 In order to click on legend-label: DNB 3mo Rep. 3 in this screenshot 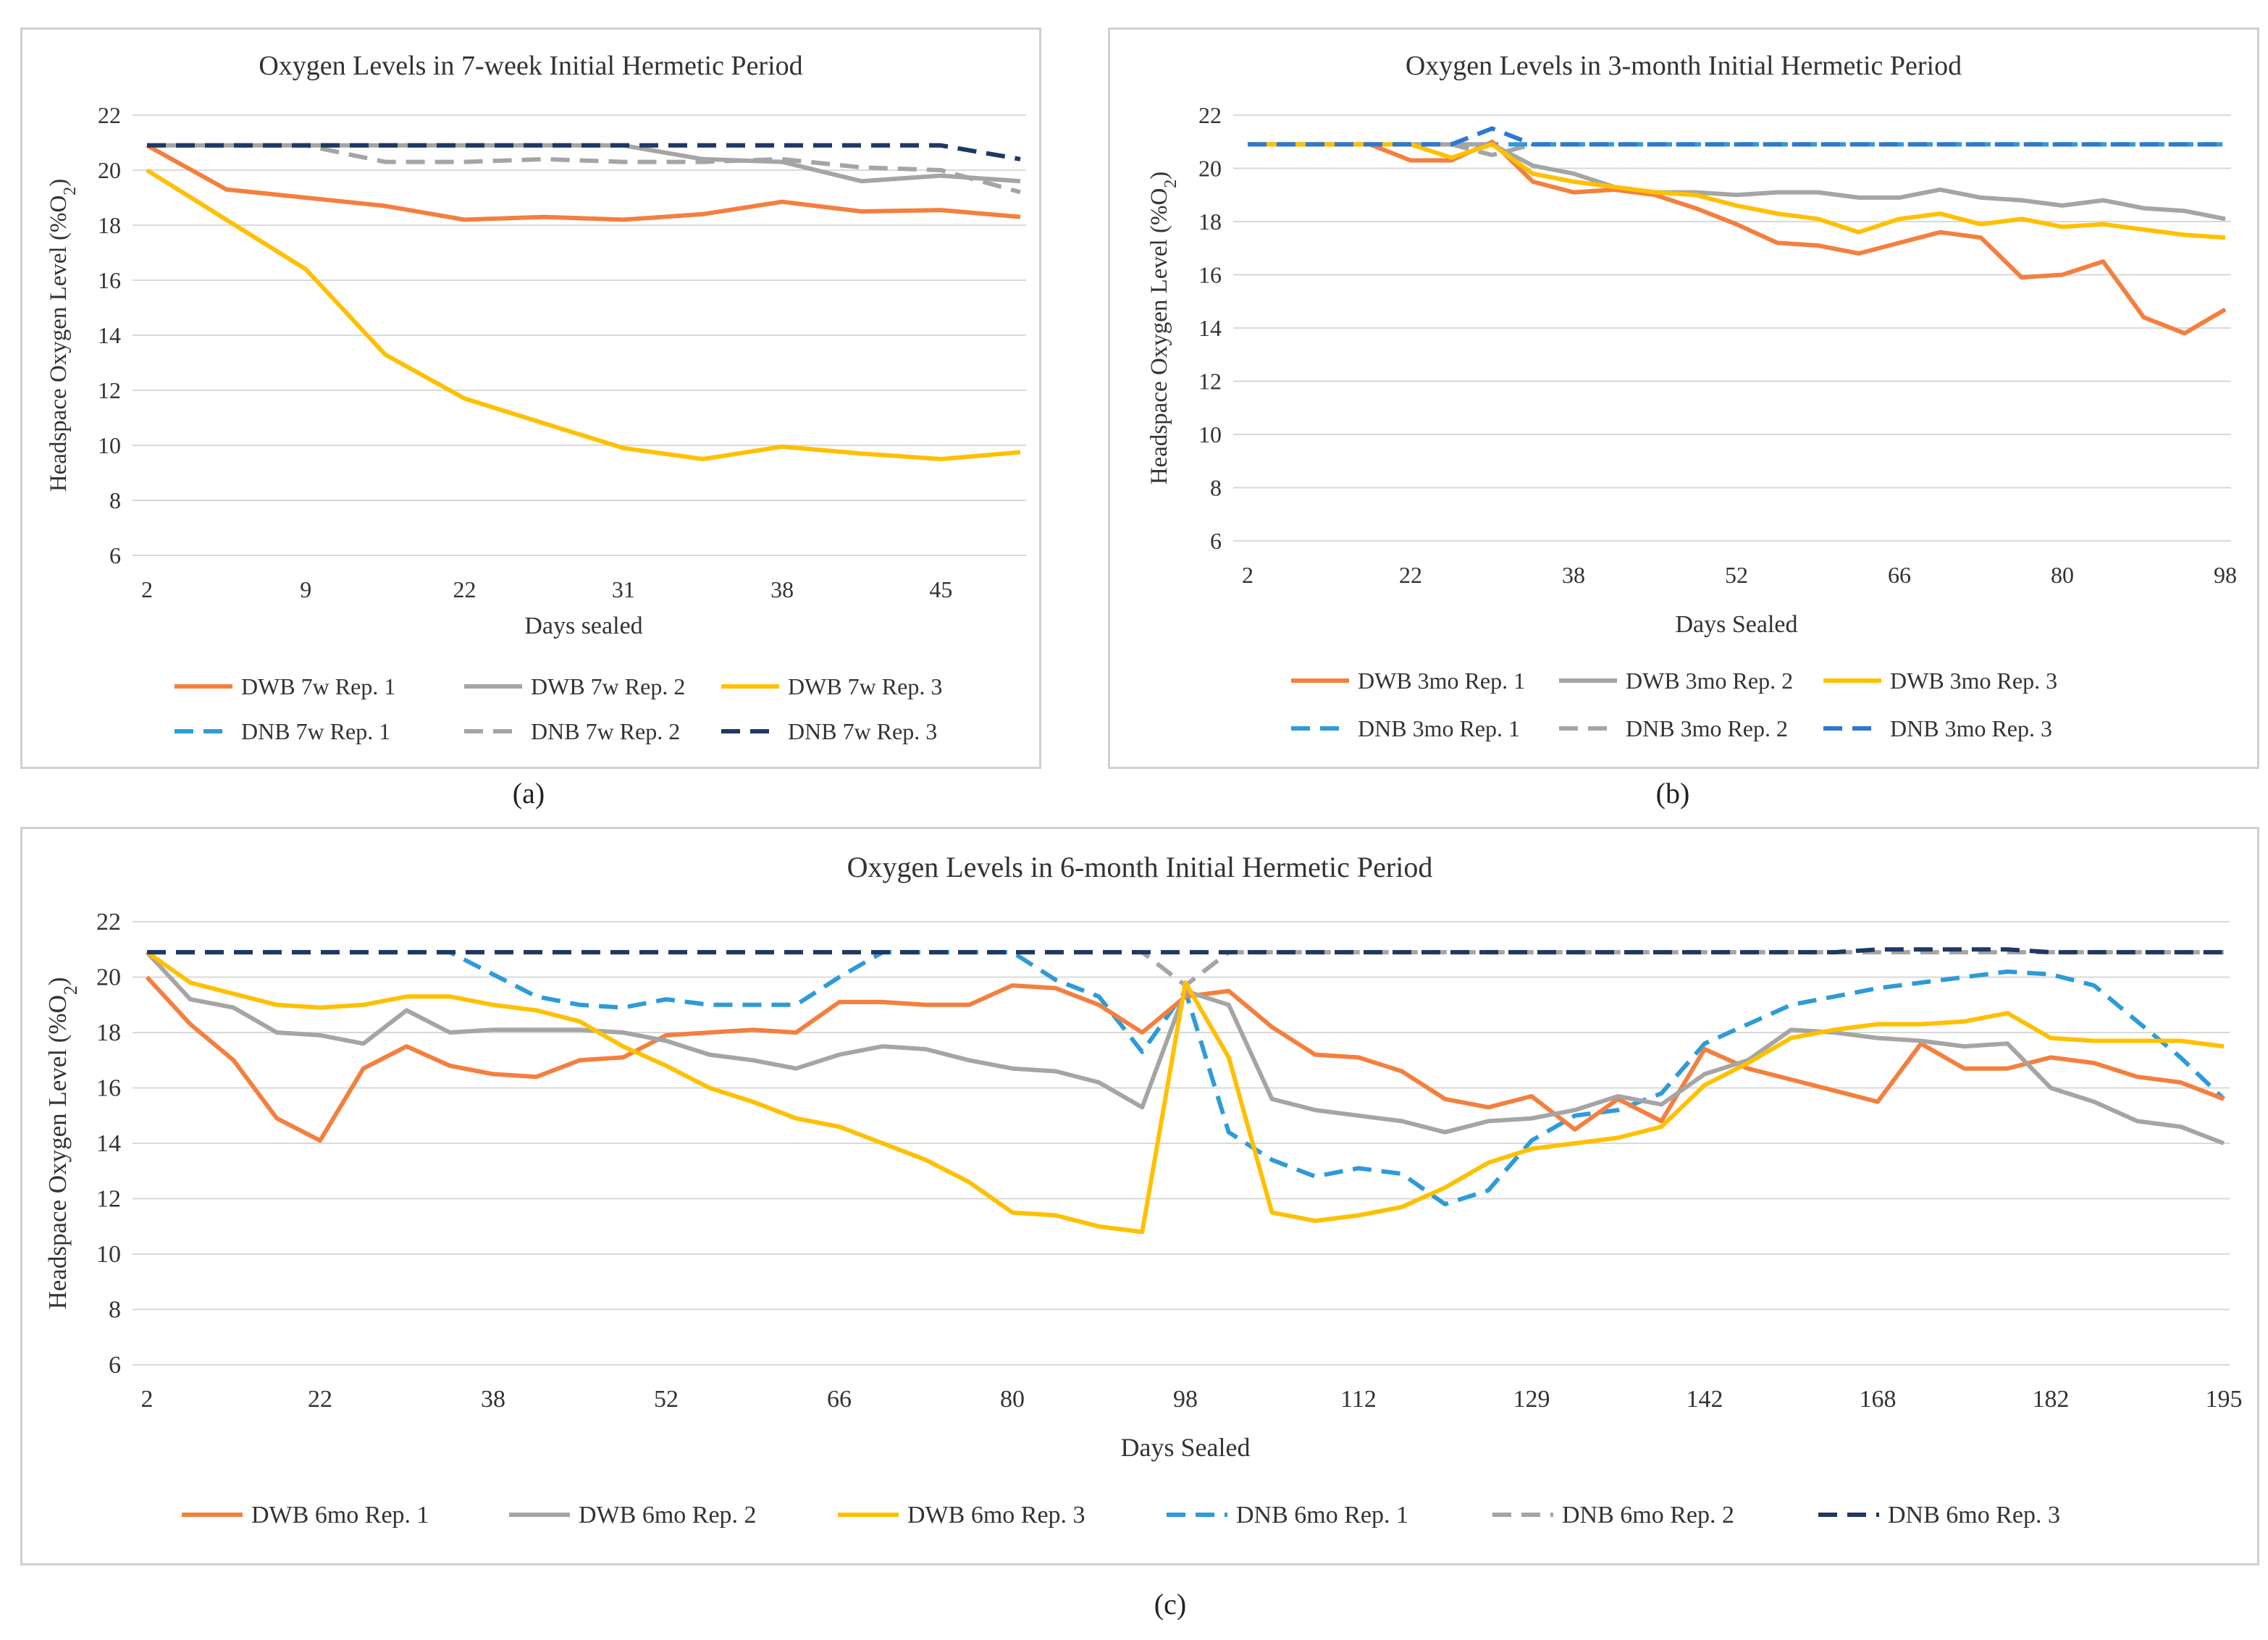, I will do `click(1971, 728)`.